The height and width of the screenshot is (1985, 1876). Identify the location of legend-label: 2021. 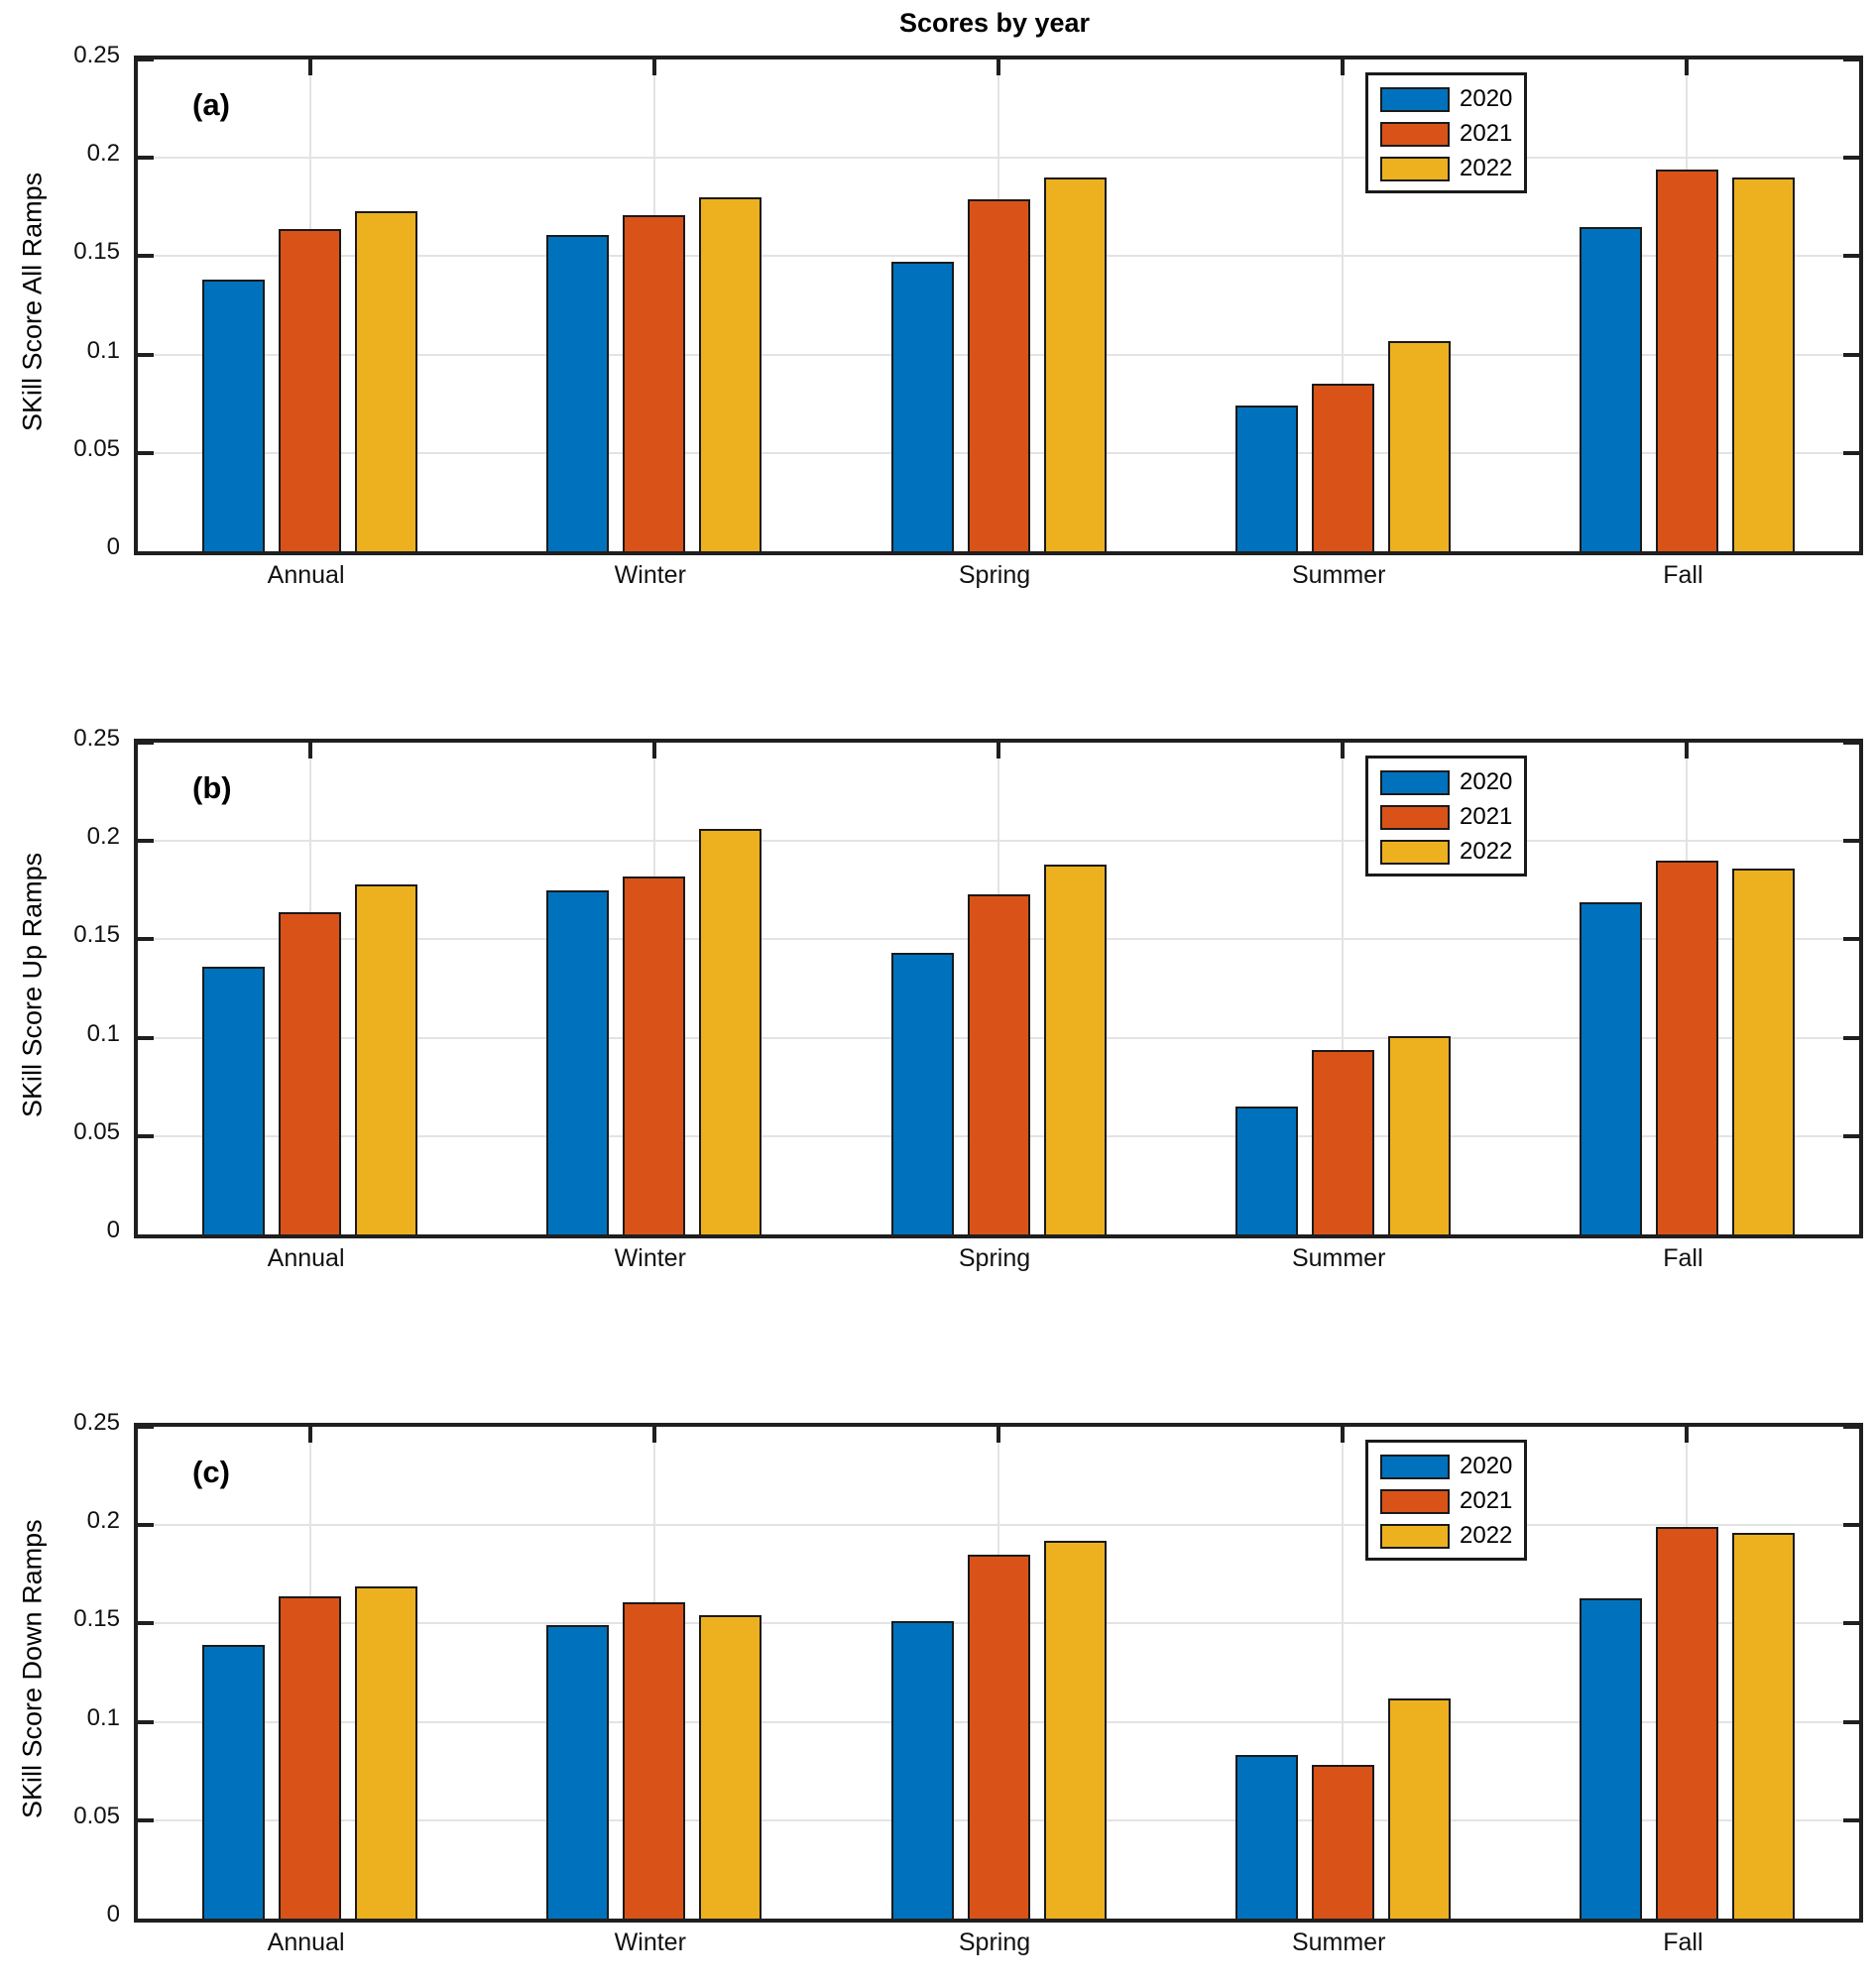
(1487, 133).